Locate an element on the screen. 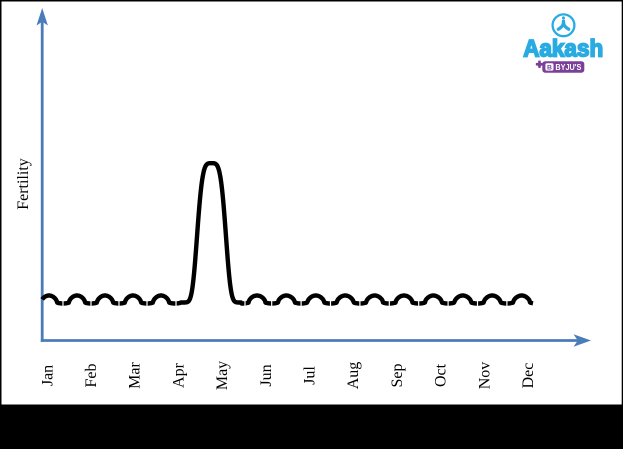 The image size is (623, 449). svg-text: Sep is located at coordinates (397, 376).